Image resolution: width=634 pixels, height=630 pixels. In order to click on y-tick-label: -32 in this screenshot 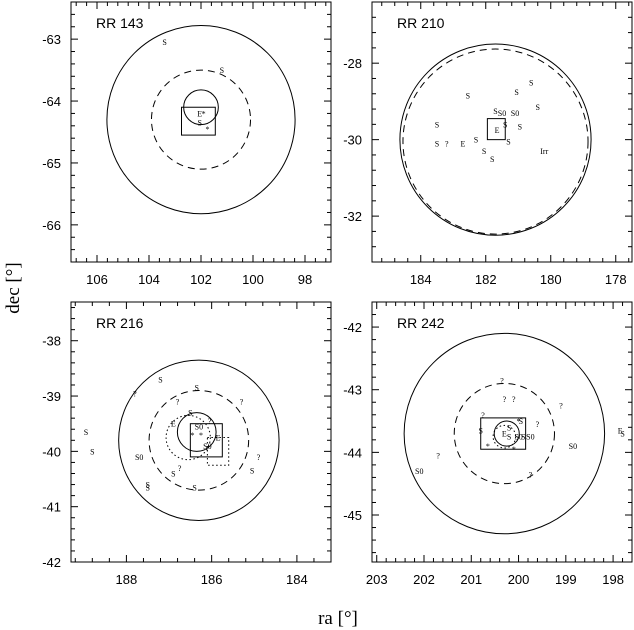, I will do `click(352, 216)`.